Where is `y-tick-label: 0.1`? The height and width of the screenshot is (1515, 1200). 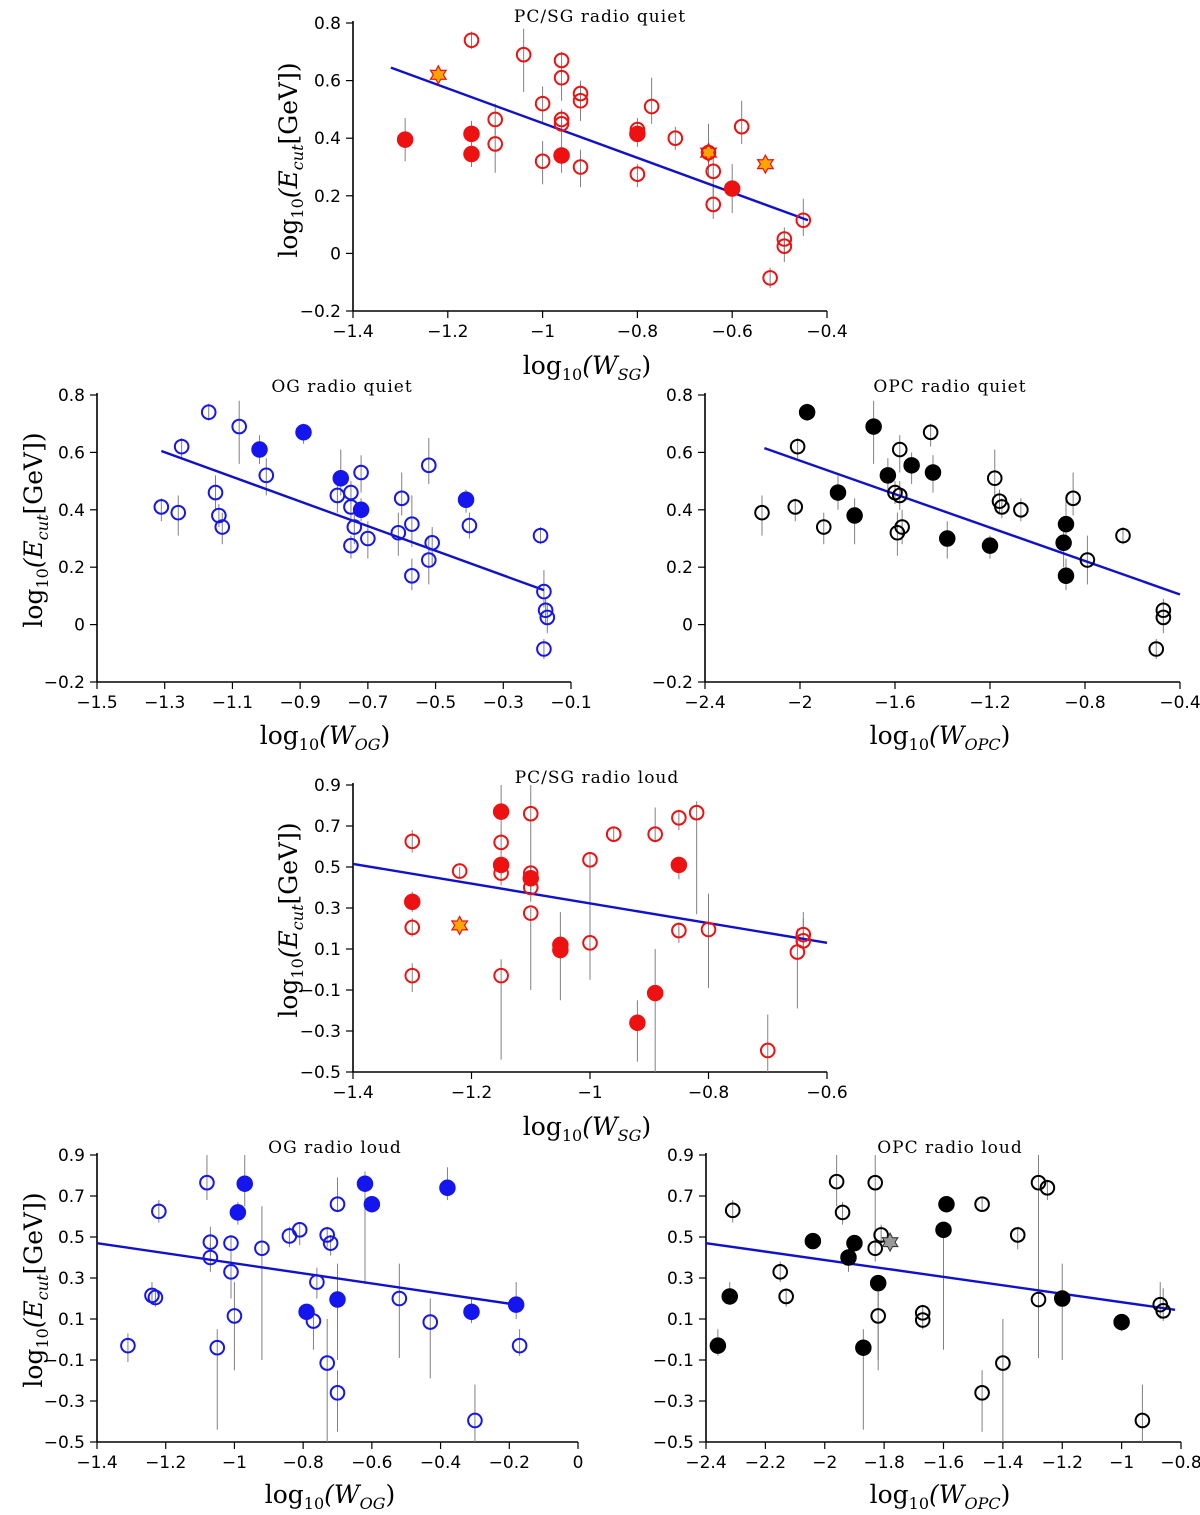
y-tick-label: 0.1 is located at coordinates (680, 1320).